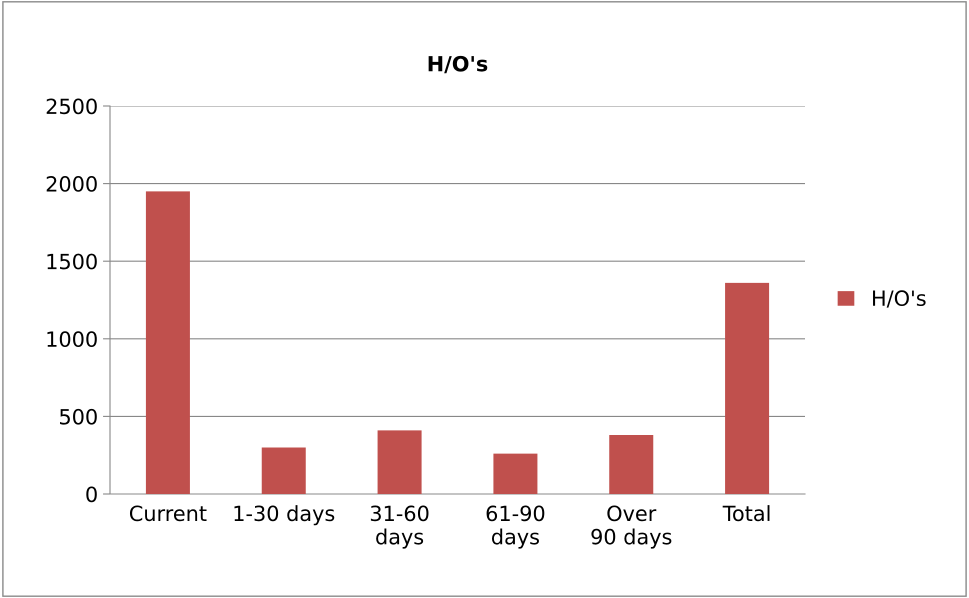 The width and height of the screenshot is (969, 598). I want to click on x-tick-label: Over 90 days, so click(631, 527).